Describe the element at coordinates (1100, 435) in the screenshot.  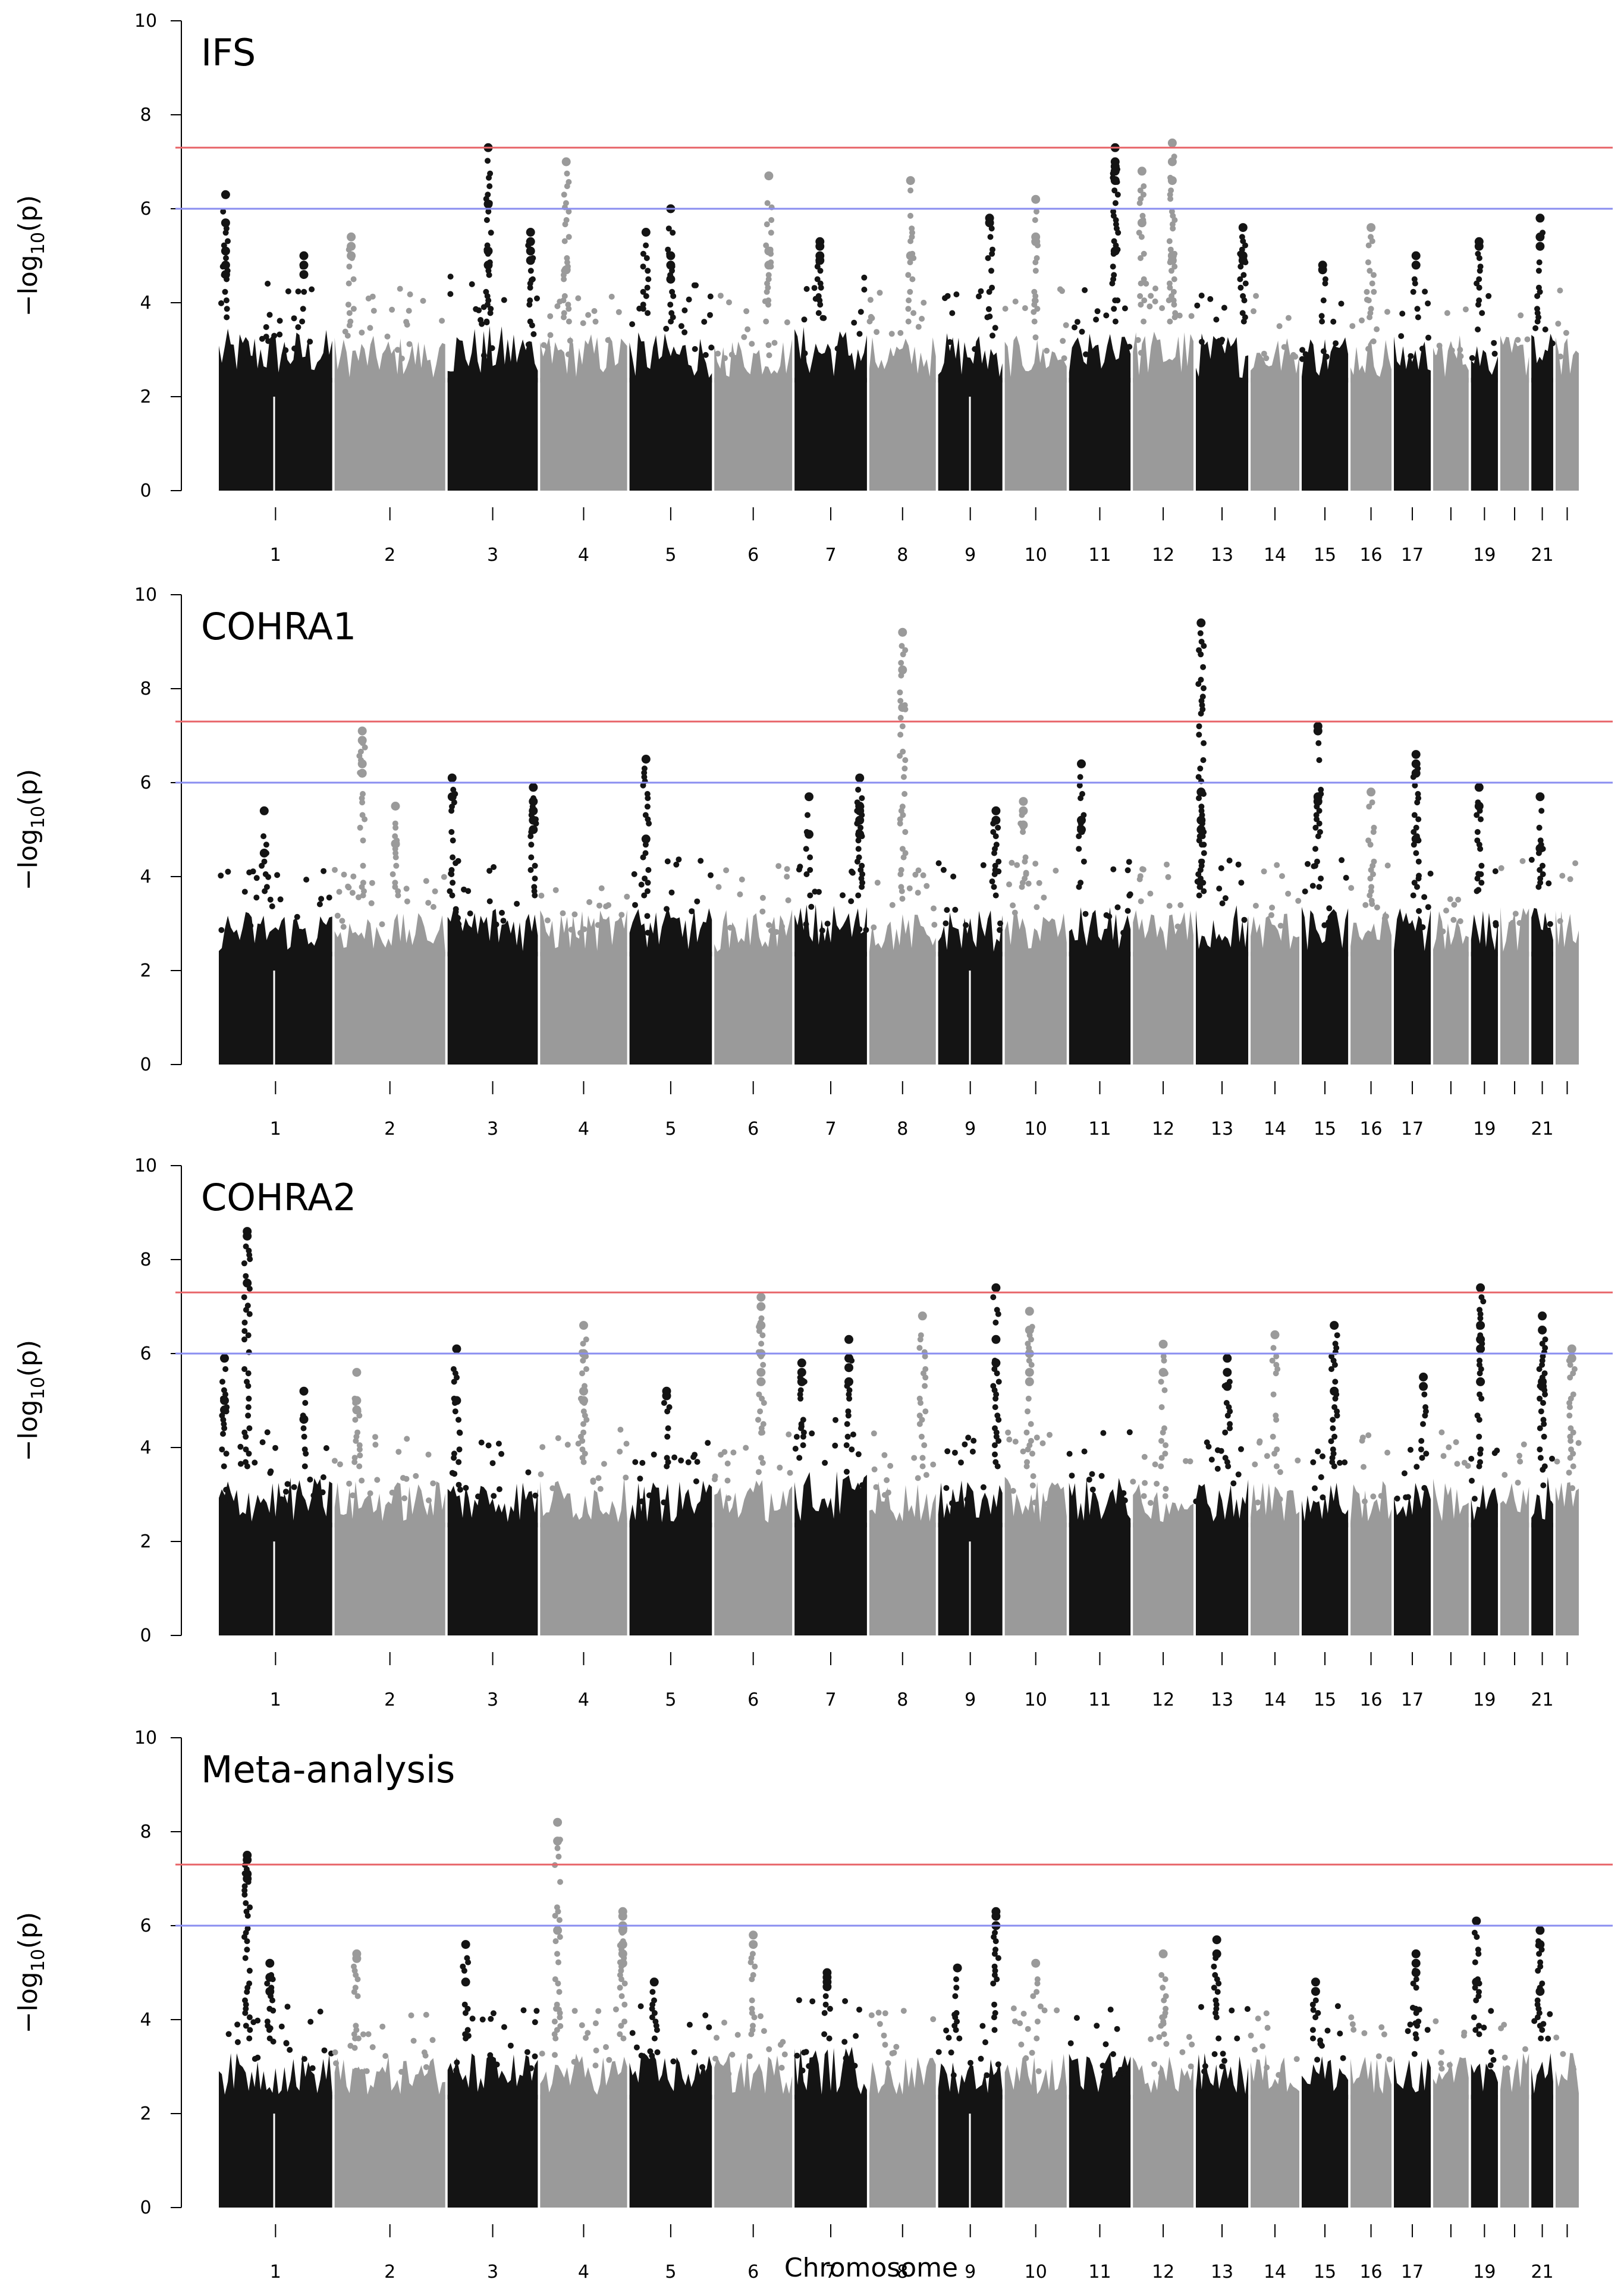
I see `chr-11-dense-band` at that location.